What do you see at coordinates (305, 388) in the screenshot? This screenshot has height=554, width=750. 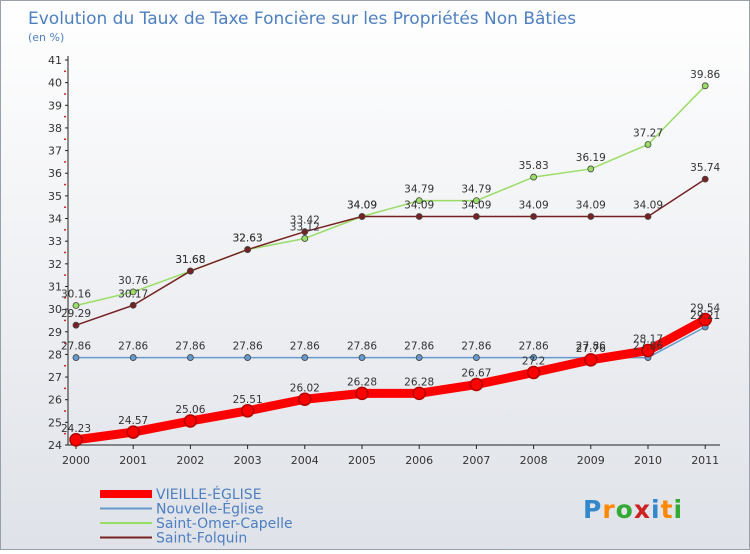 I see `data-label: 26.02` at bounding box center [305, 388].